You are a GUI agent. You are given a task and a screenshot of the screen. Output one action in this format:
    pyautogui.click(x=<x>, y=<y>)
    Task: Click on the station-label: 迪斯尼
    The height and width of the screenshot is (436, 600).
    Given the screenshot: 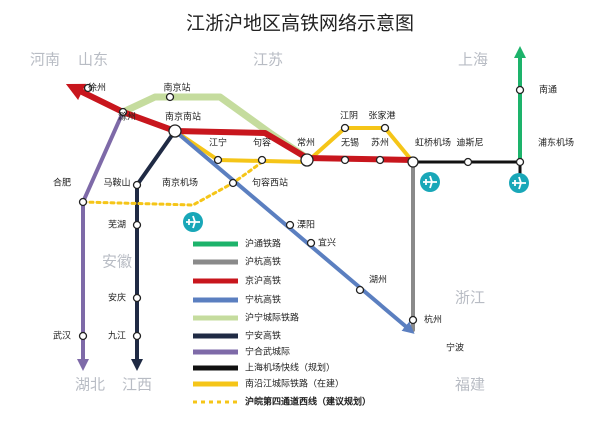 What is the action you would take?
    pyautogui.click(x=469, y=143)
    